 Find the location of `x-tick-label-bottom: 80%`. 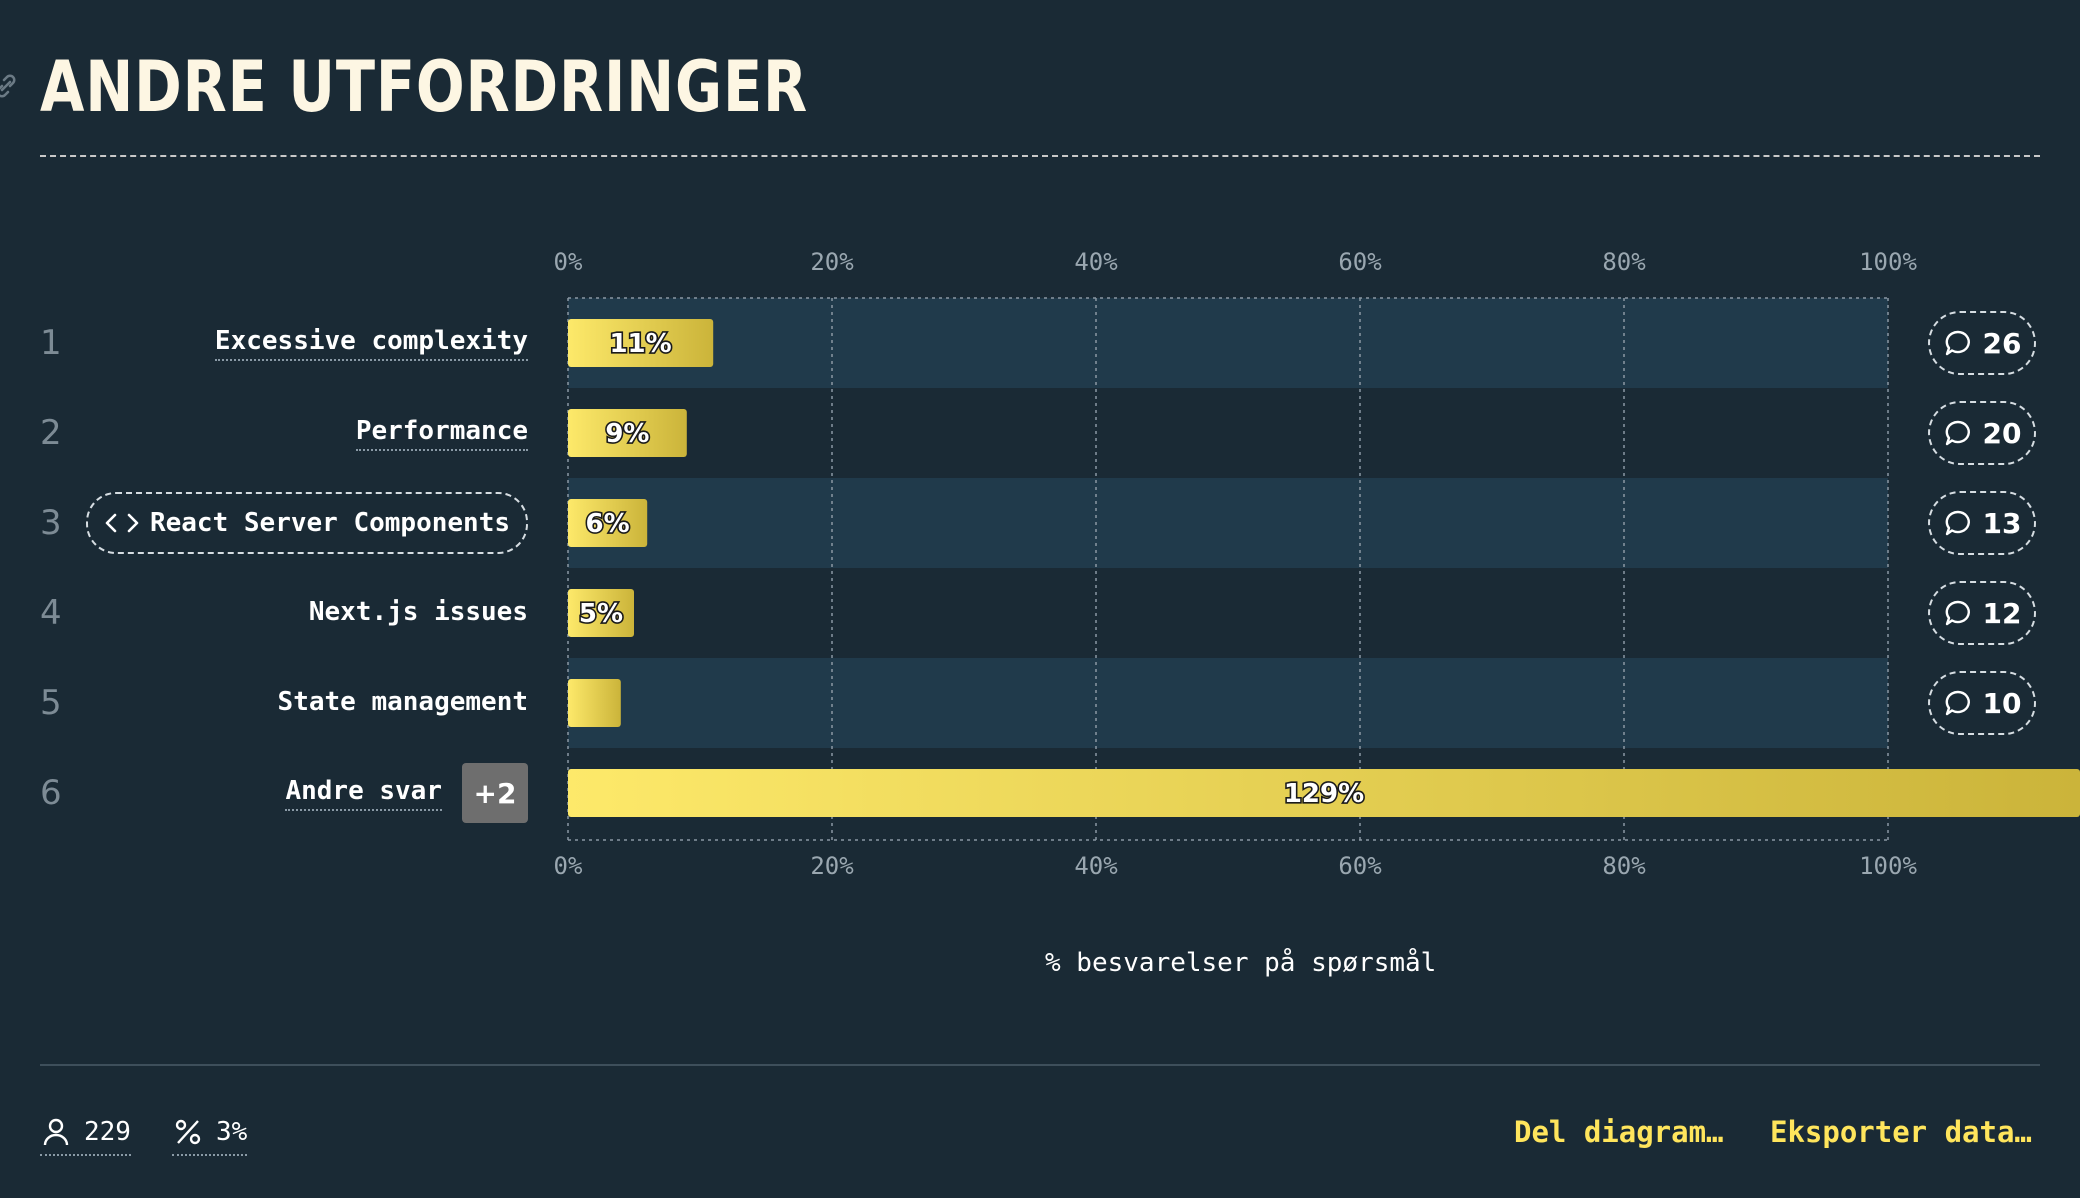

x-tick-label-bottom: 80% is located at coordinates (1624, 866).